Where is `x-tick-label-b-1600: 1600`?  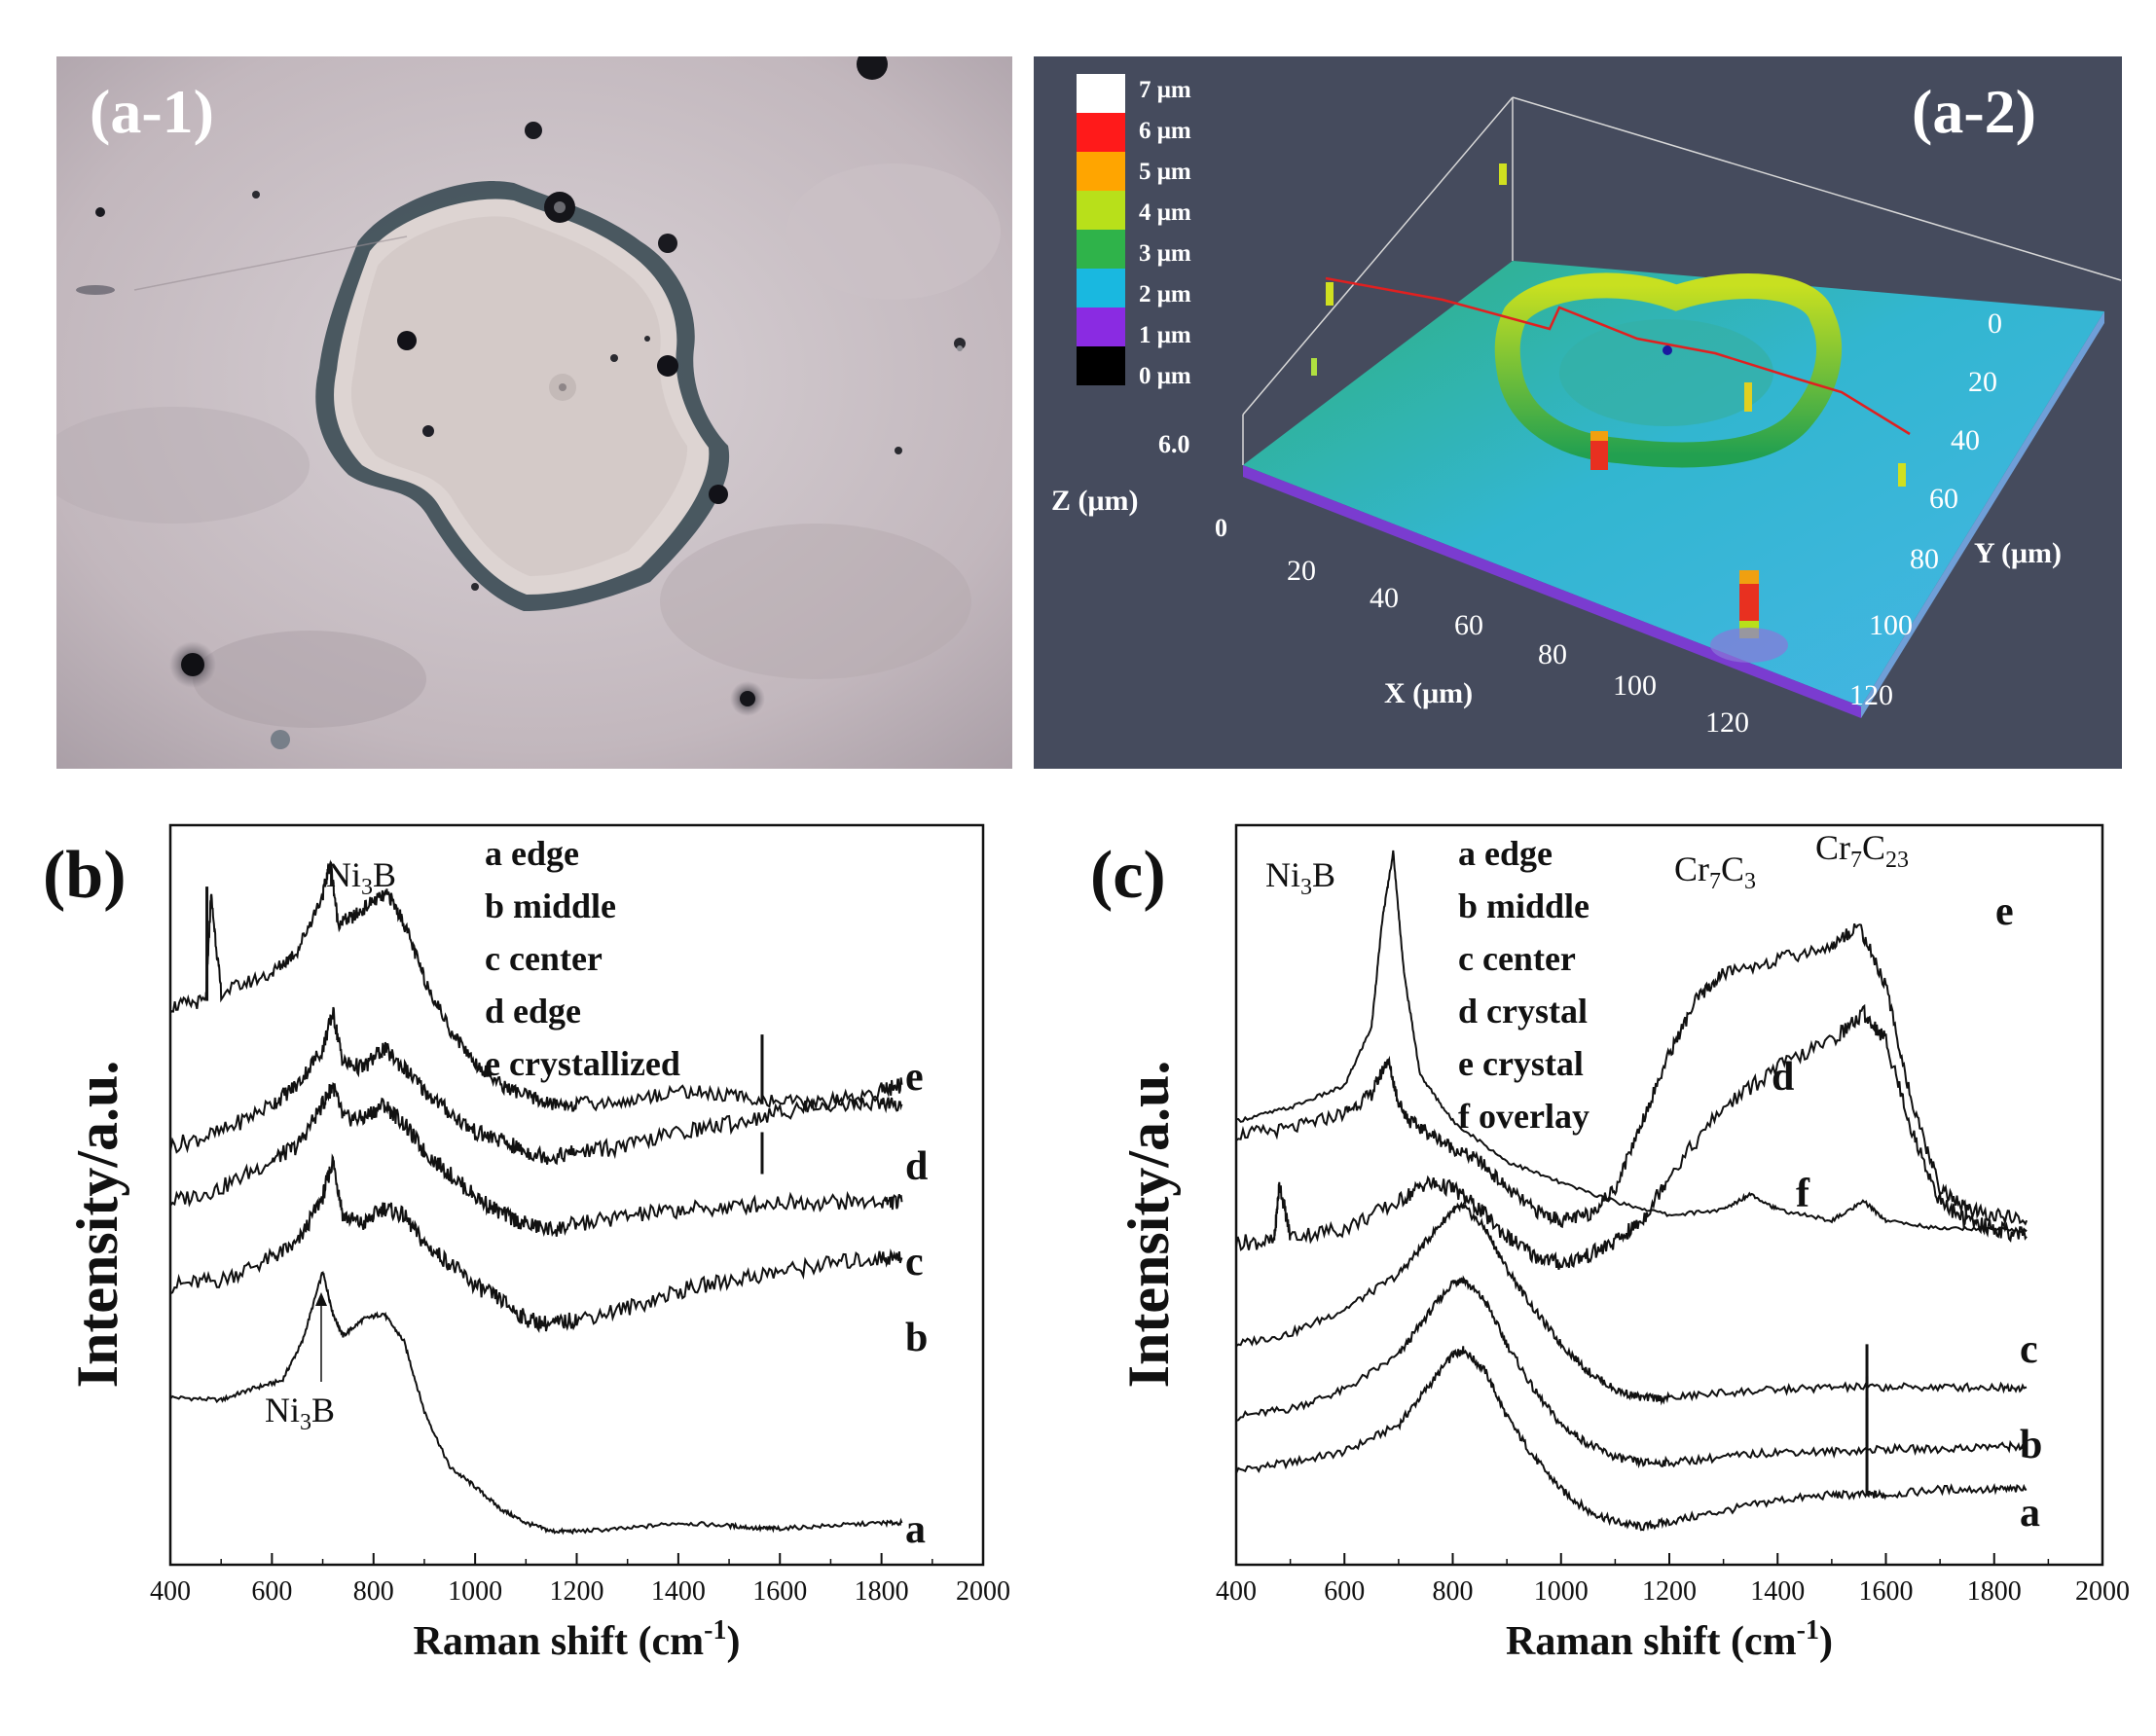
x-tick-label-b-1600: 1600 is located at coordinates (779, 1592).